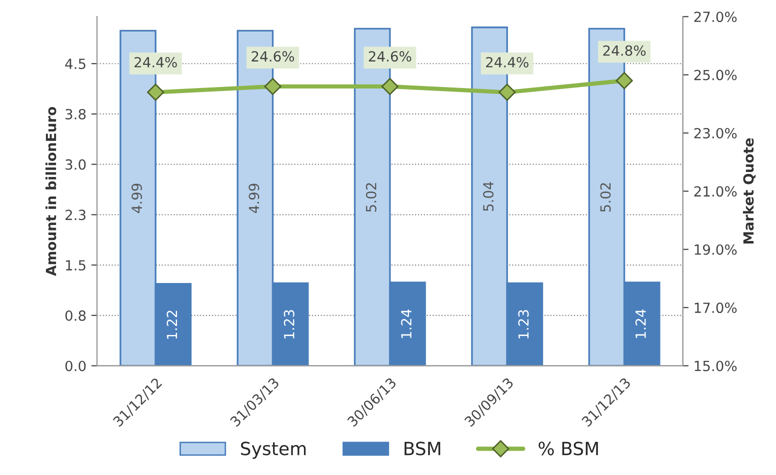 The image size is (776, 475). Describe the element at coordinates (171, 324) in the screenshot. I see `data-label: 1.22` at that location.